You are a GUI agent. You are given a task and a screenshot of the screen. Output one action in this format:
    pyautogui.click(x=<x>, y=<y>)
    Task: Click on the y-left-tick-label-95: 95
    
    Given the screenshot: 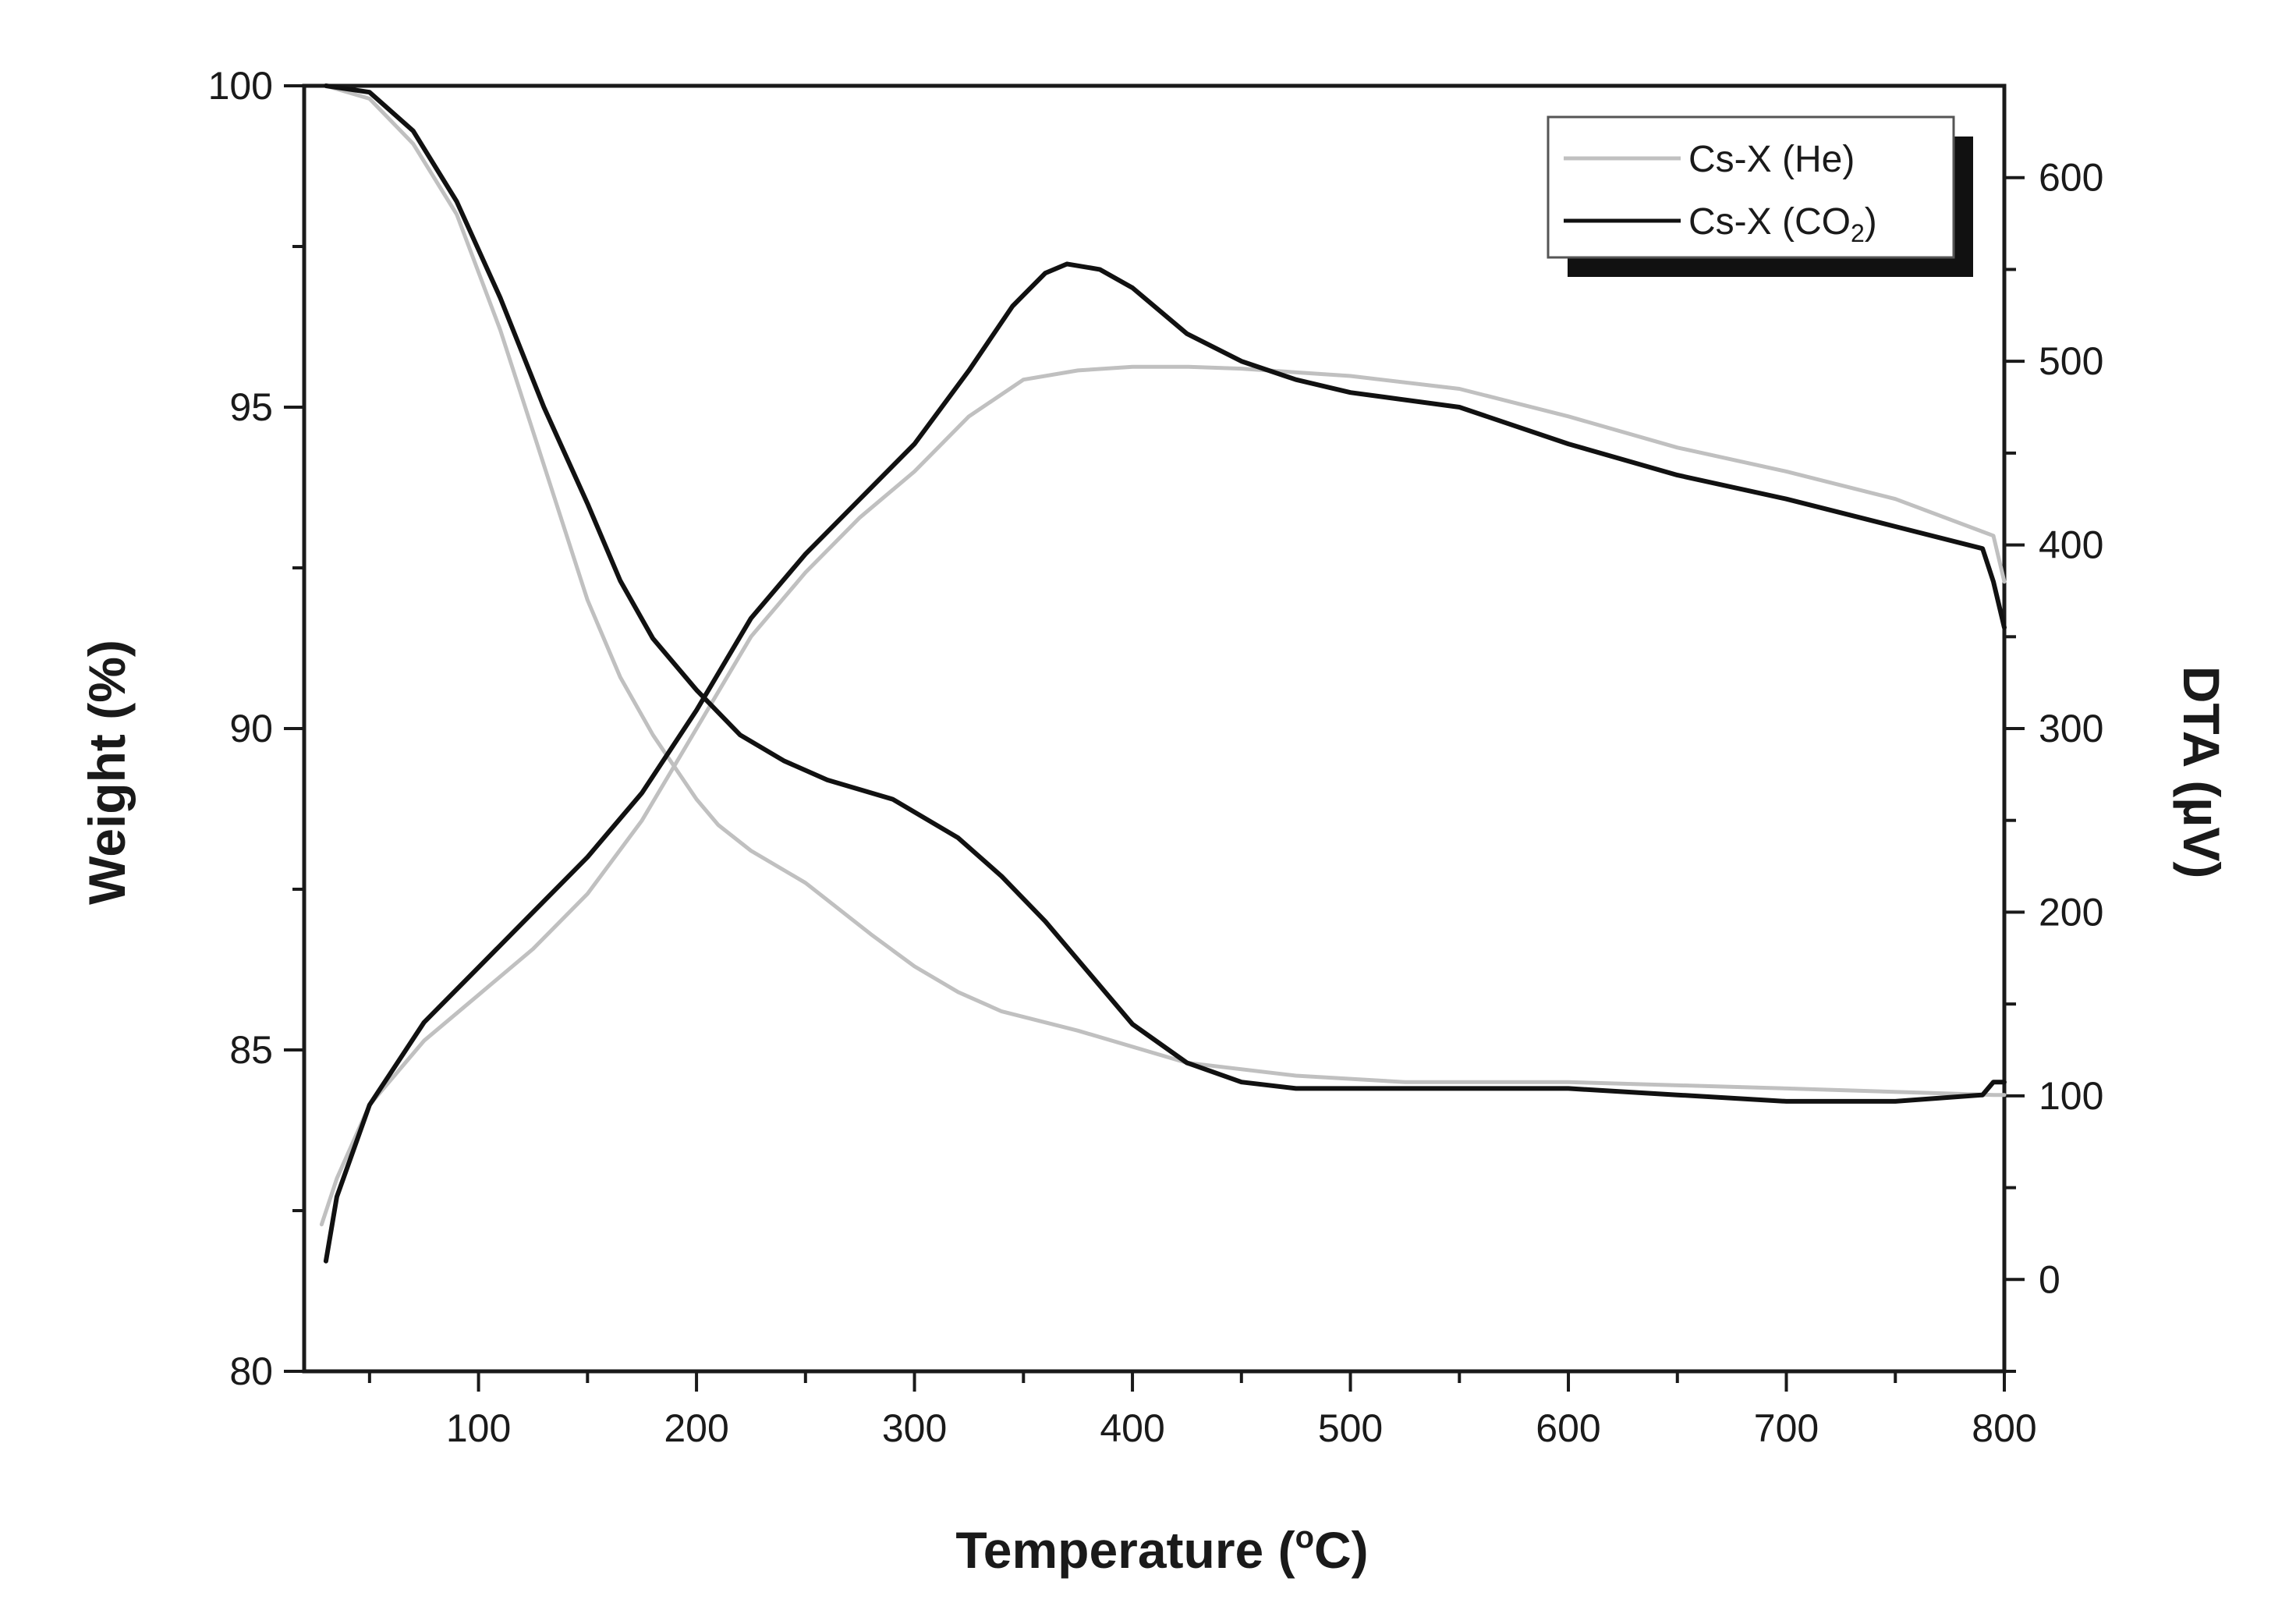 What is the action you would take?
    pyautogui.click(x=251, y=407)
    